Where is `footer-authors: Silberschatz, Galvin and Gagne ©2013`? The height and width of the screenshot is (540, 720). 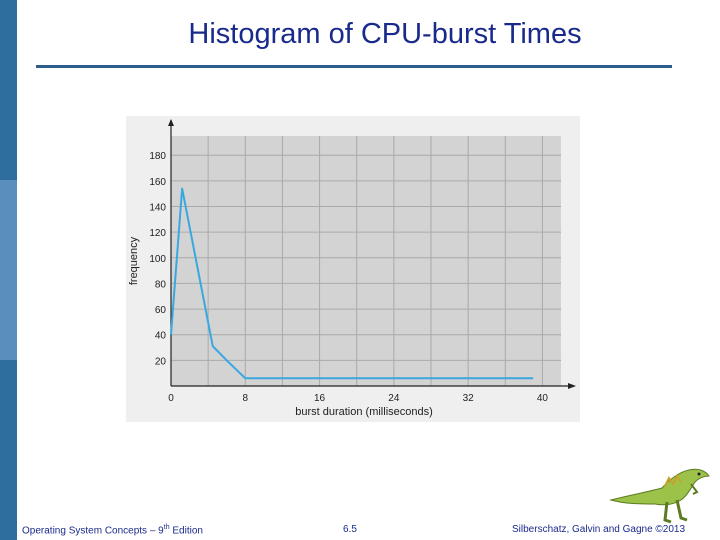 footer-authors: Silberschatz, Galvin and Gagne ©2013 is located at coordinates (599, 529).